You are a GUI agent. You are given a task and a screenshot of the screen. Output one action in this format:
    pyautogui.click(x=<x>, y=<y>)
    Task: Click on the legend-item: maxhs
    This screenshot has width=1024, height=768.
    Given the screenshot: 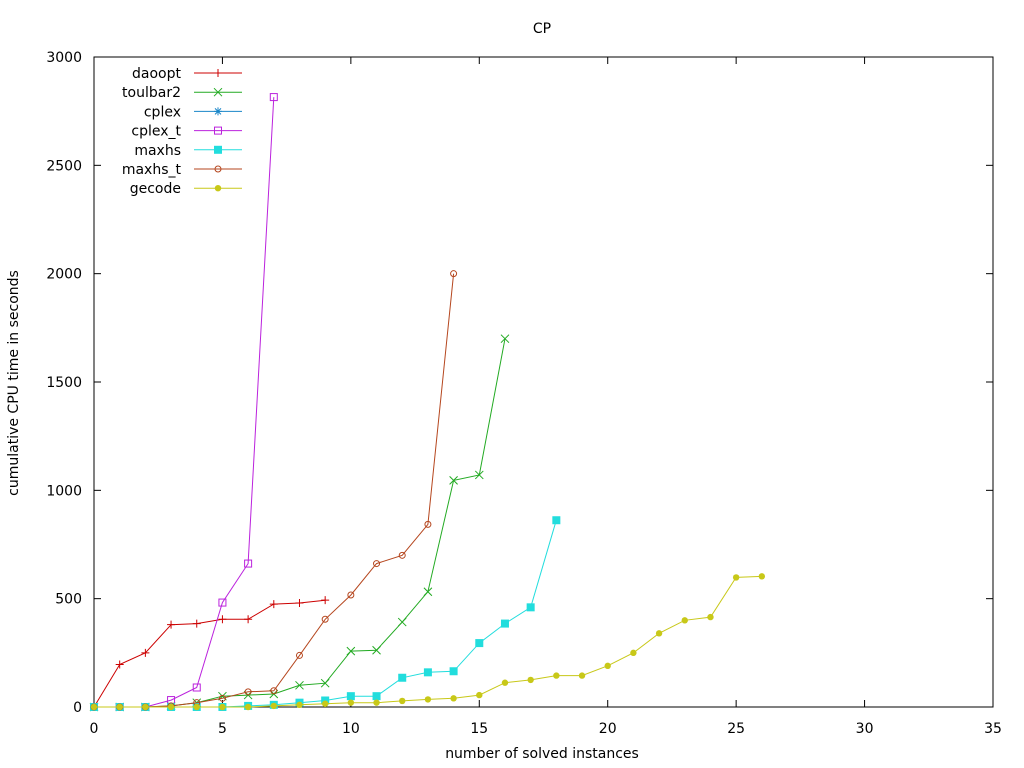 What is the action you would take?
    pyautogui.click(x=188, y=151)
    